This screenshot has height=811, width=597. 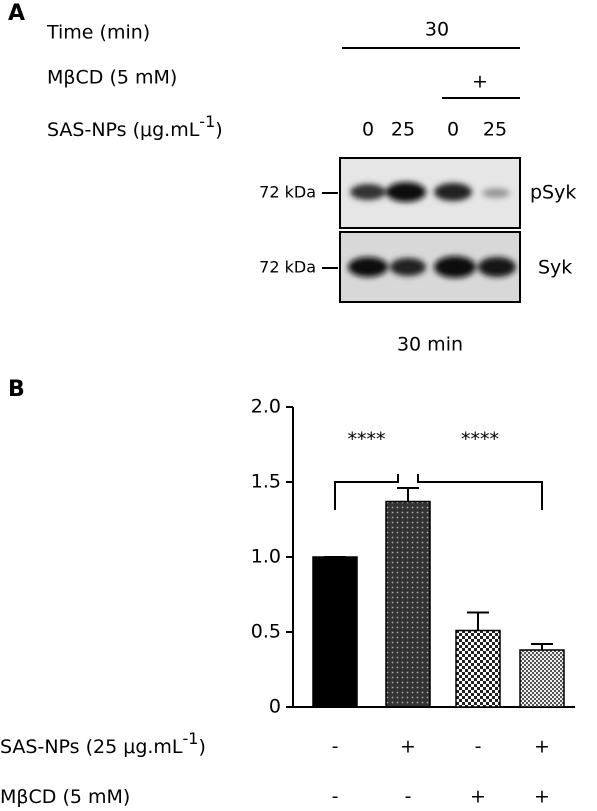 I want to click on row-label: MβCD (5 mM), so click(x=112, y=78).